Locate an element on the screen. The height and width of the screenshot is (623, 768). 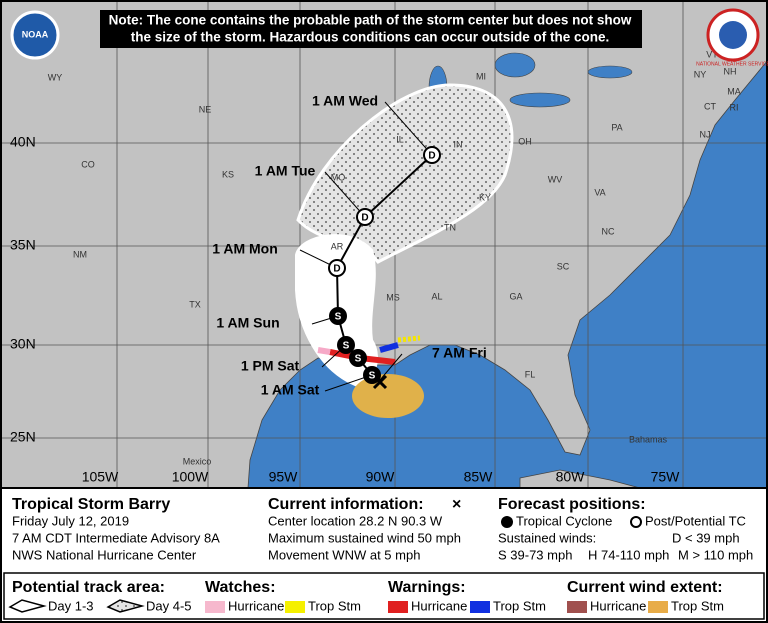
forecast-label: 1 AM Sat is located at coordinates (290, 390).